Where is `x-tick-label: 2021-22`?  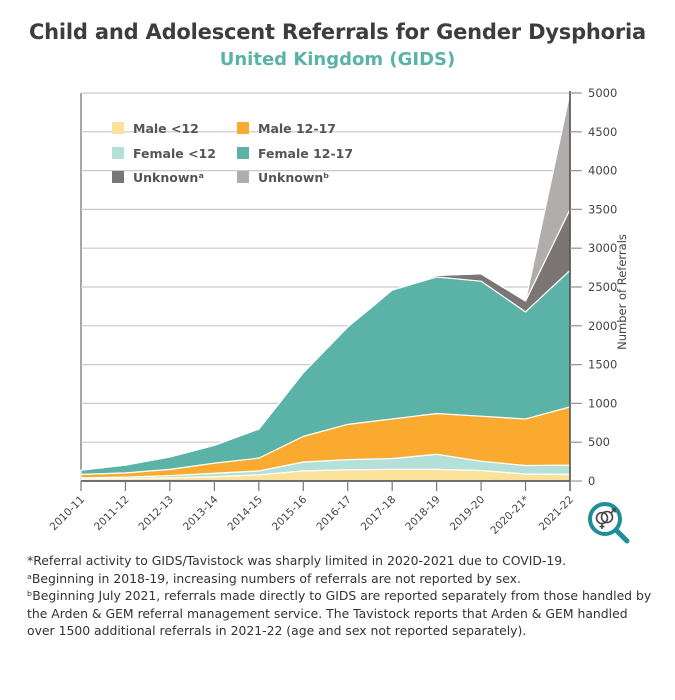 x-tick-label: 2021-22 is located at coordinates (557, 514).